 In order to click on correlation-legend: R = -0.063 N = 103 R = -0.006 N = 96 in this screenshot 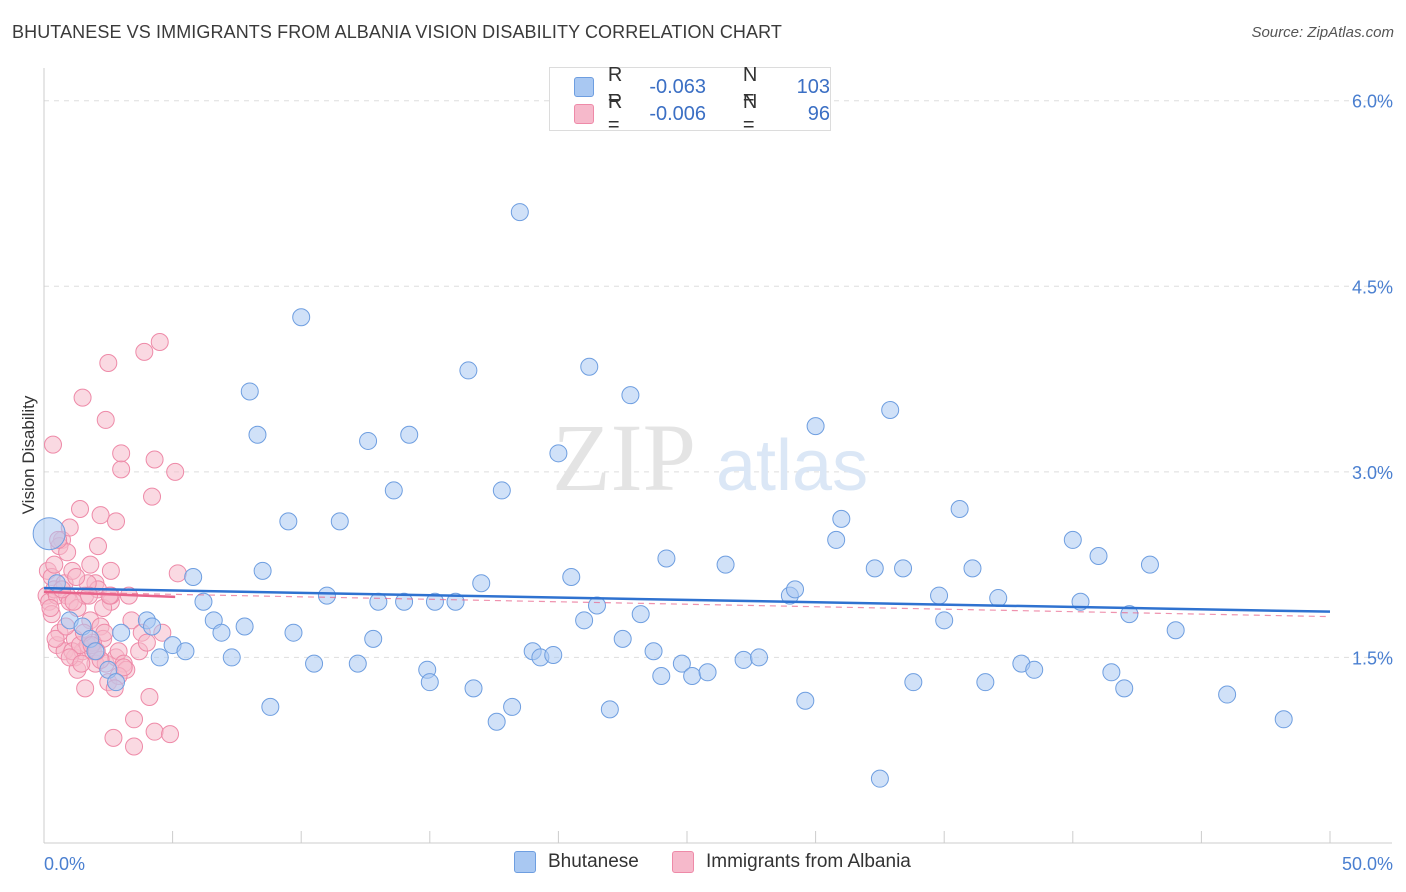, I will do `click(690, 100)`.